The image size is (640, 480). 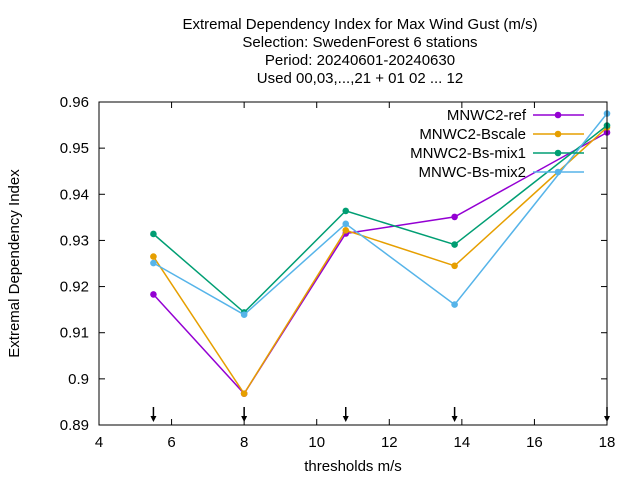 I want to click on x-tick-label: 6, so click(x=171, y=442).